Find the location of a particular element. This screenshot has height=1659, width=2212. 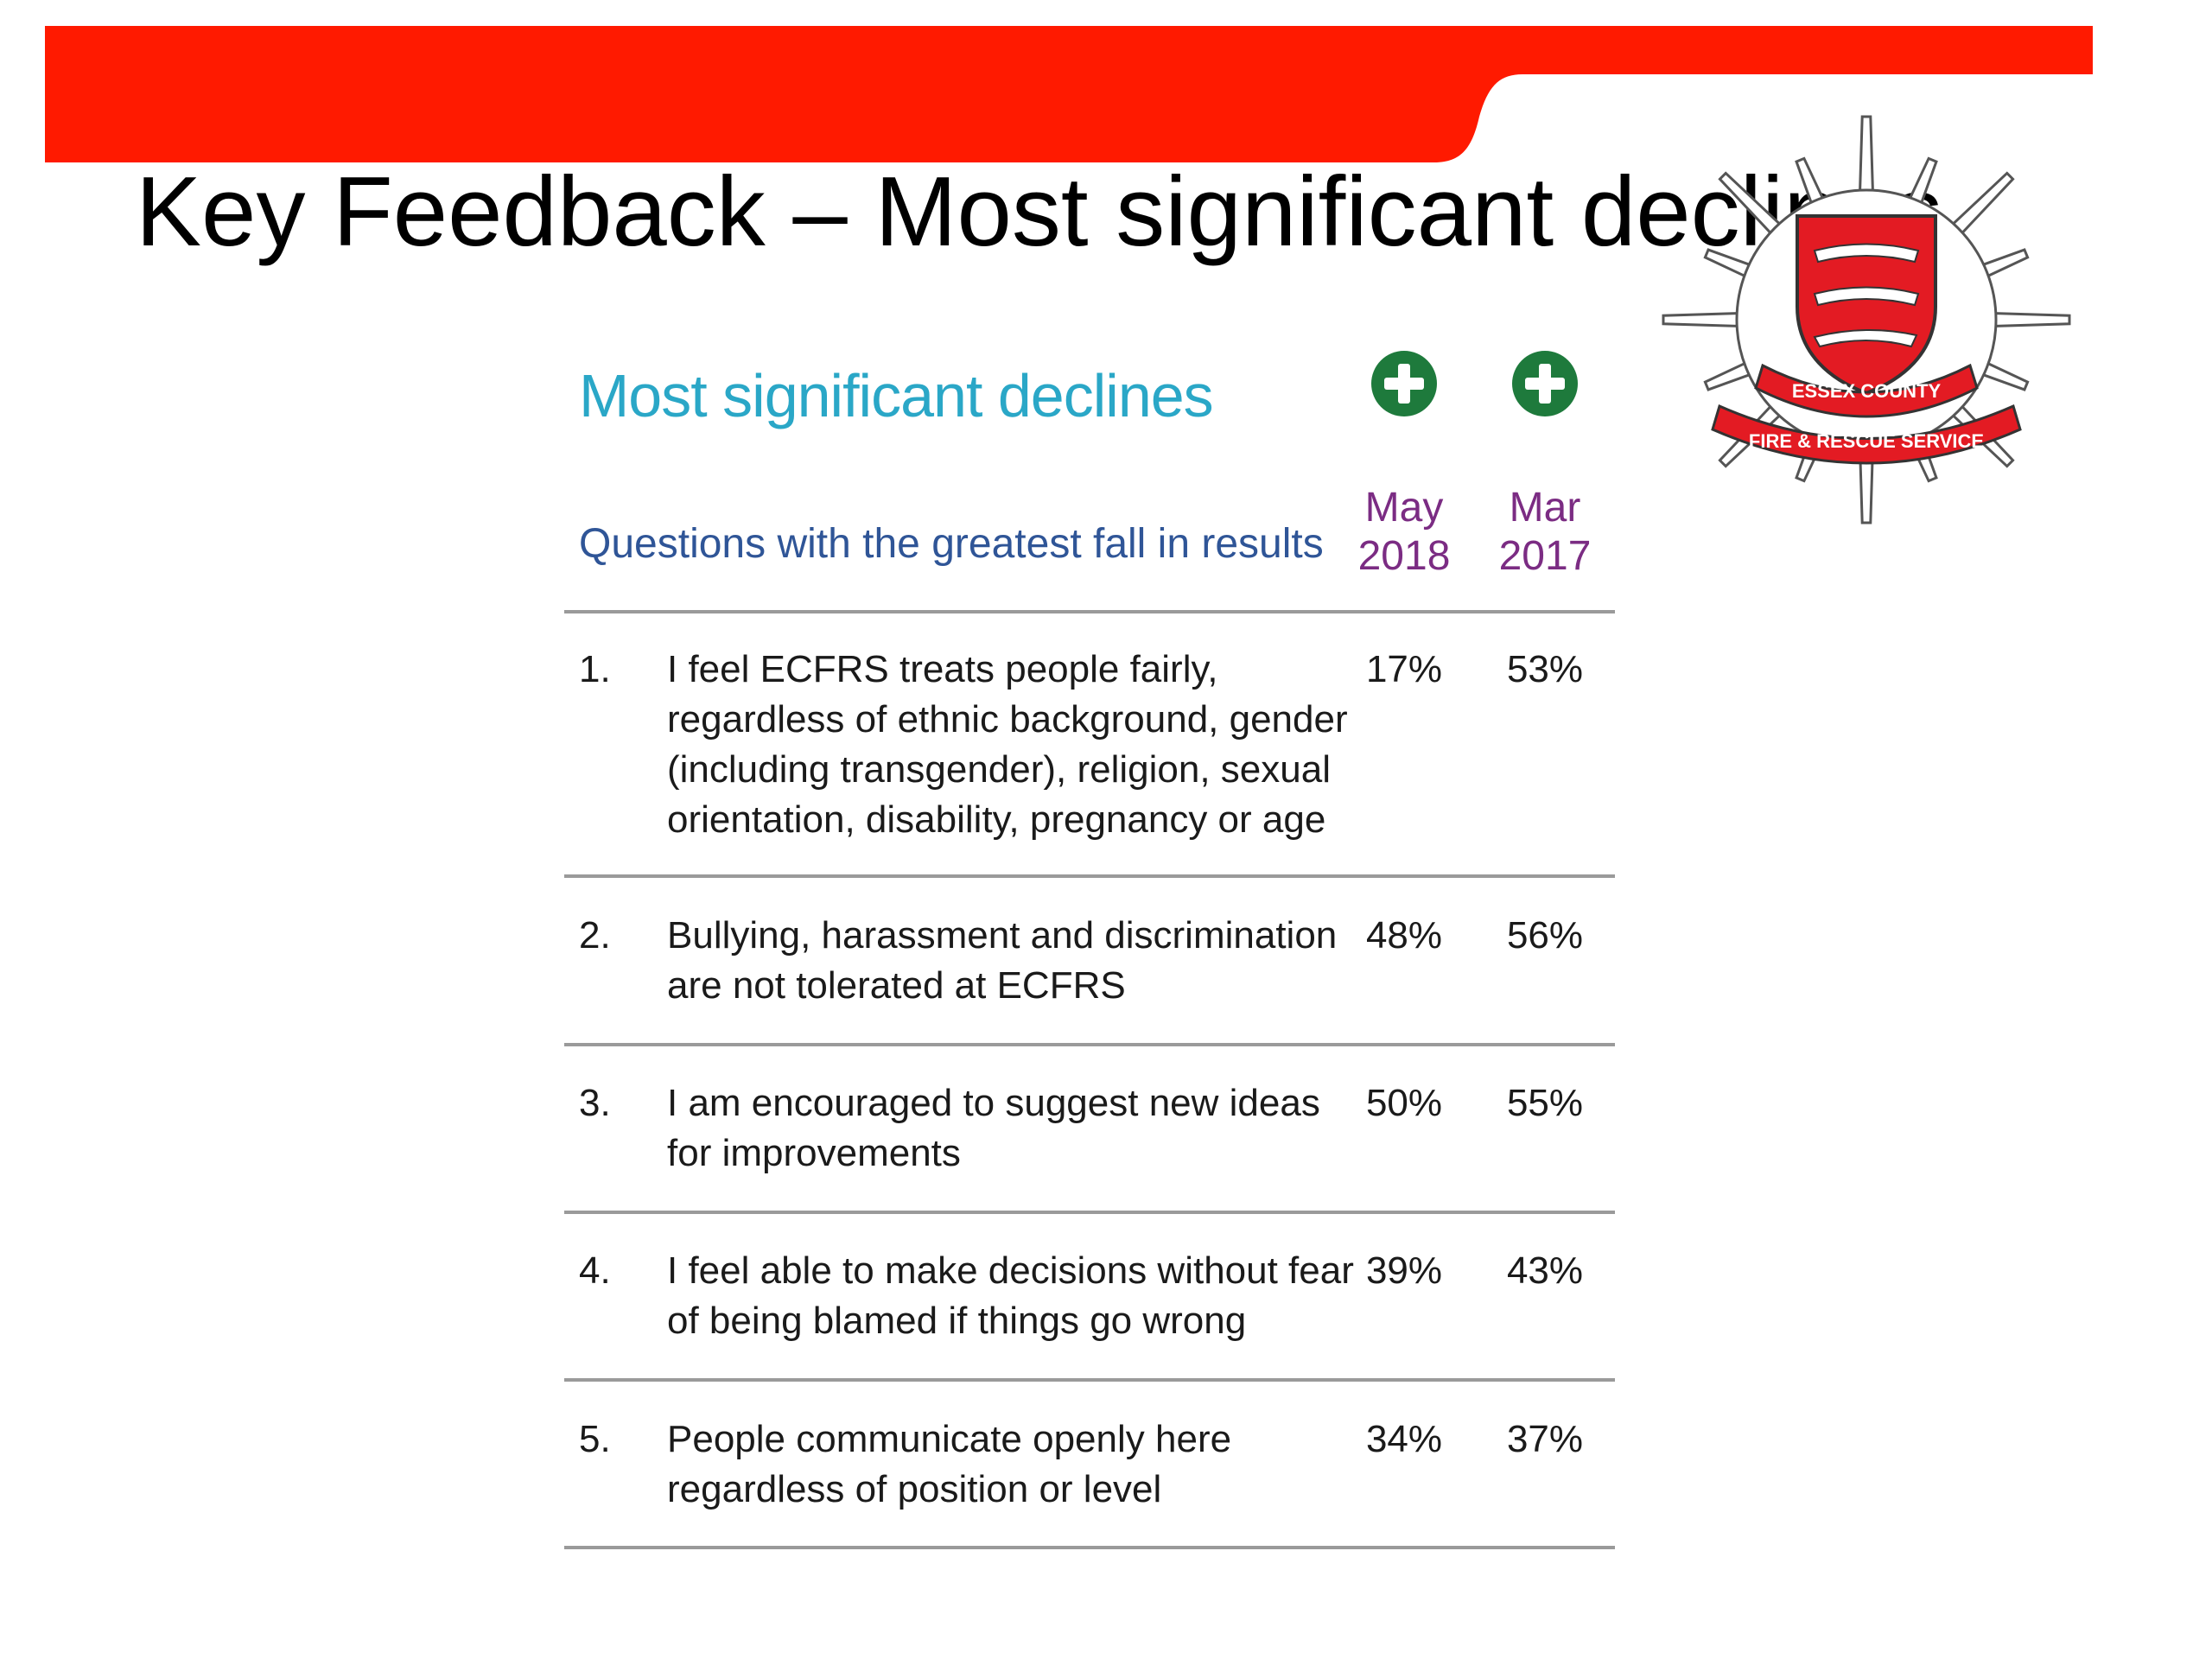

question-line: regardless of position or level is located at coordinates (914, 1489).